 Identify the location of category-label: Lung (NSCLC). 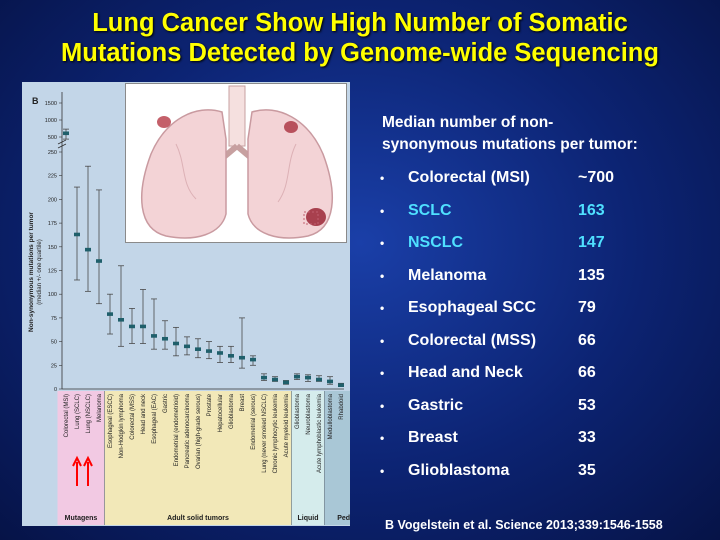
(89, 413).